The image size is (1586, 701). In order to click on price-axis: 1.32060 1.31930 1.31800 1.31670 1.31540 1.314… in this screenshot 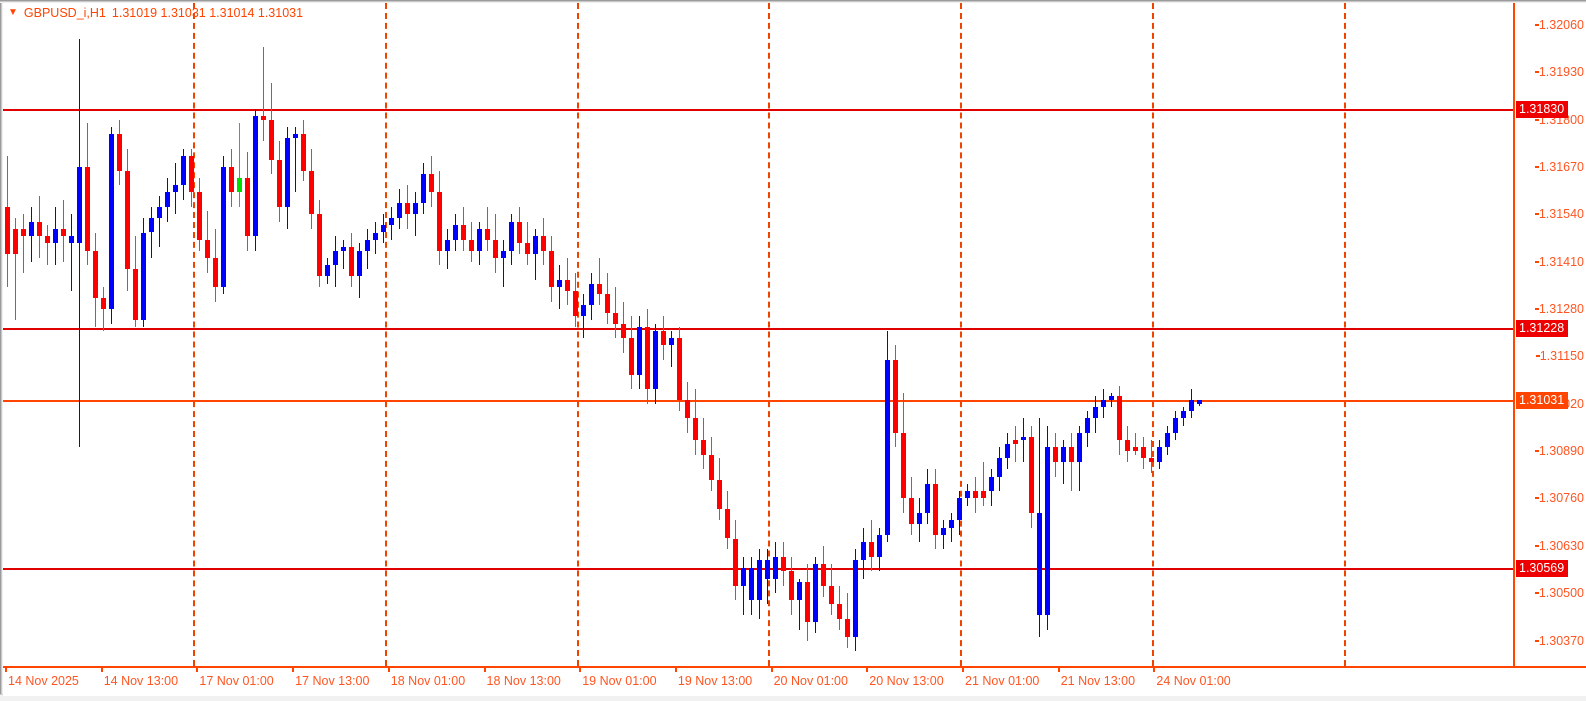, I will do `click(1549, 334)`.